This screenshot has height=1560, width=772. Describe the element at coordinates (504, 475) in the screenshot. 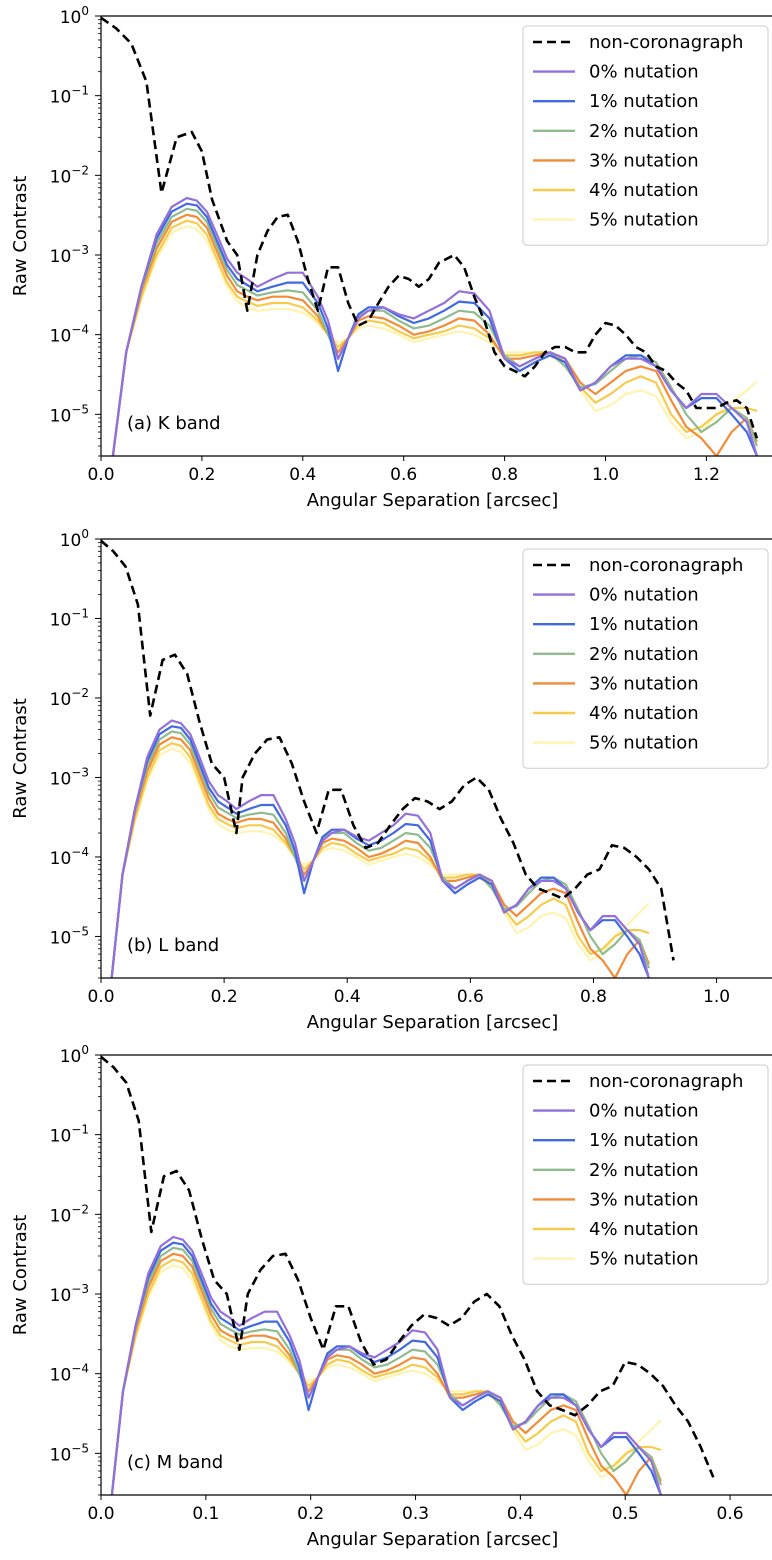

I see `x-tick-label: 0.8` at that location.